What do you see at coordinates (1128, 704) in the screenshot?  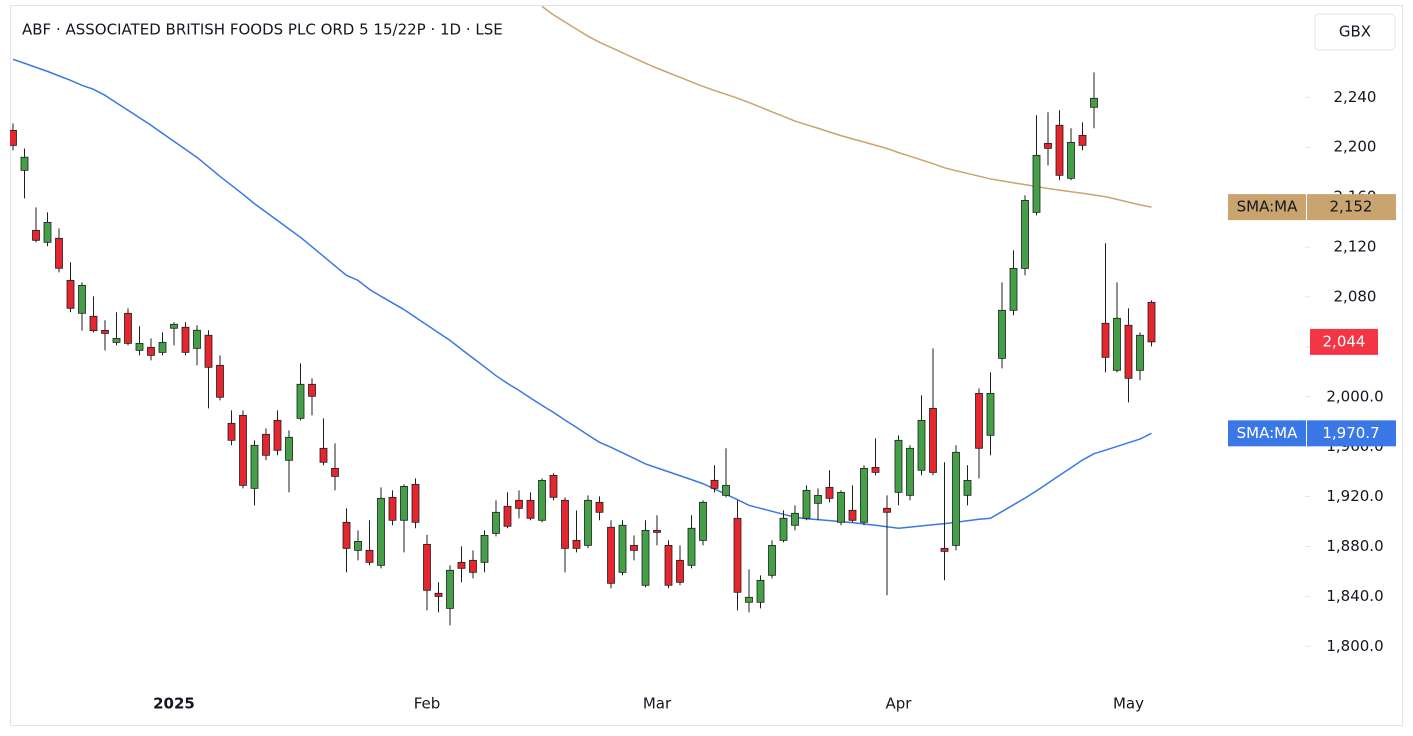 I see `x-tick-label: May` at bounding box center [1128, 704].